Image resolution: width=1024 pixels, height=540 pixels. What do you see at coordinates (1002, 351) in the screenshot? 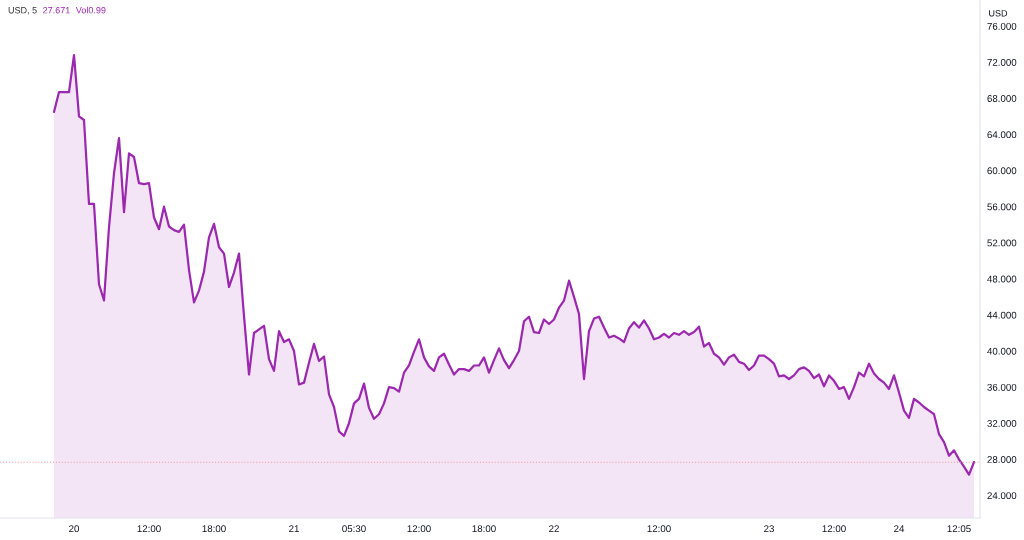
I see `y-tick-label: 40.000` at bounding box center [1002, 351].